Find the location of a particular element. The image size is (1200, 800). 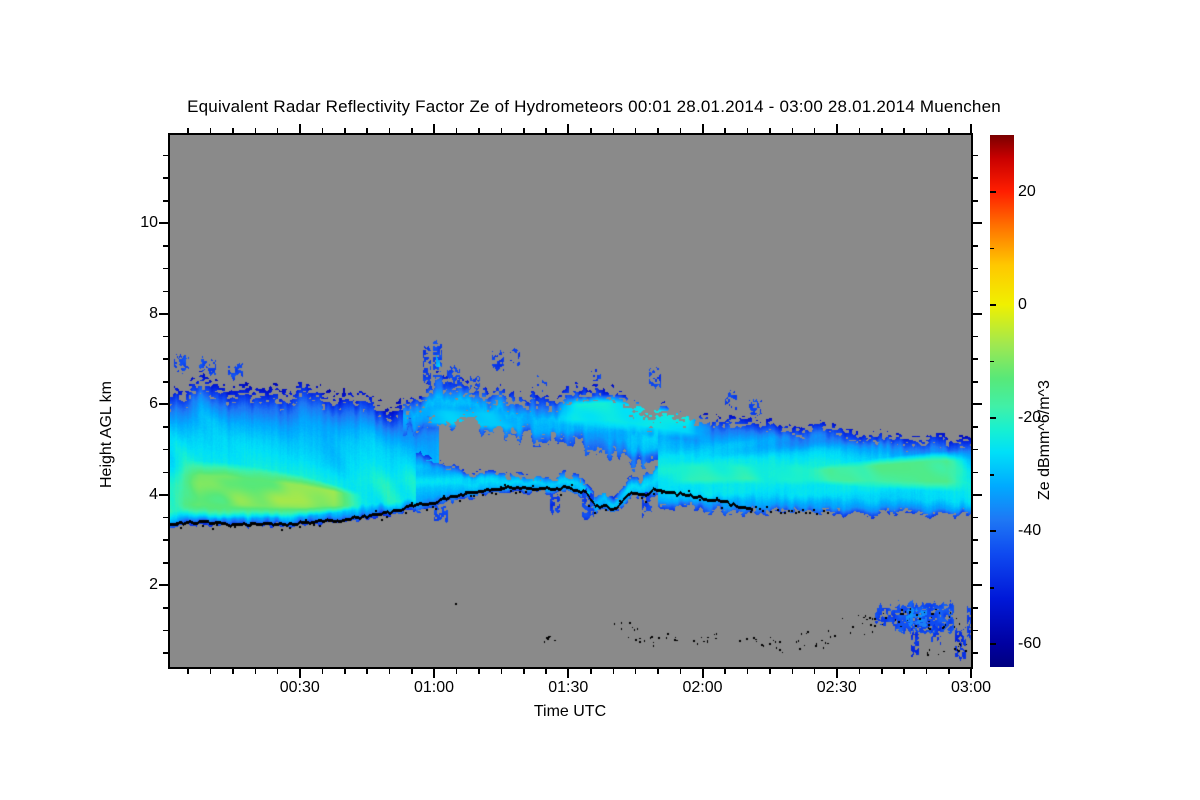

x-axis-tick-label: 00:30 is located at coordinates (299, 687).